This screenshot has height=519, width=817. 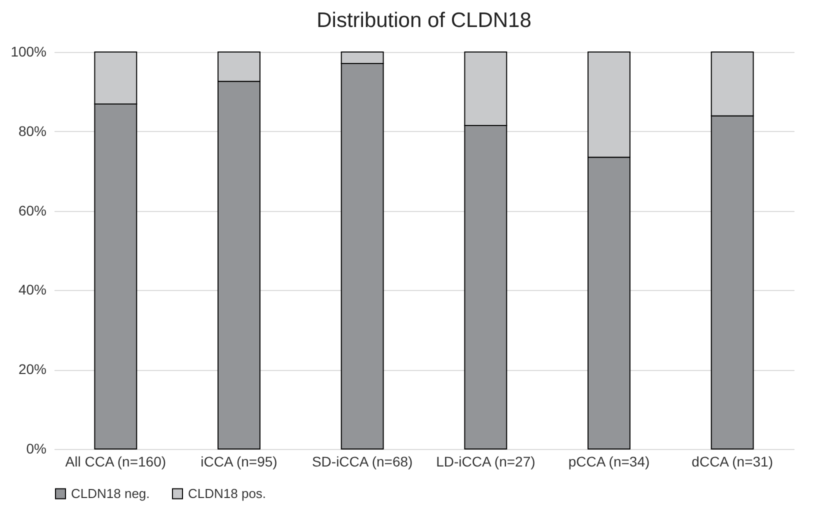 I want to click on x-tick-label: All CCA (n=160), so click(x=115, y=462).